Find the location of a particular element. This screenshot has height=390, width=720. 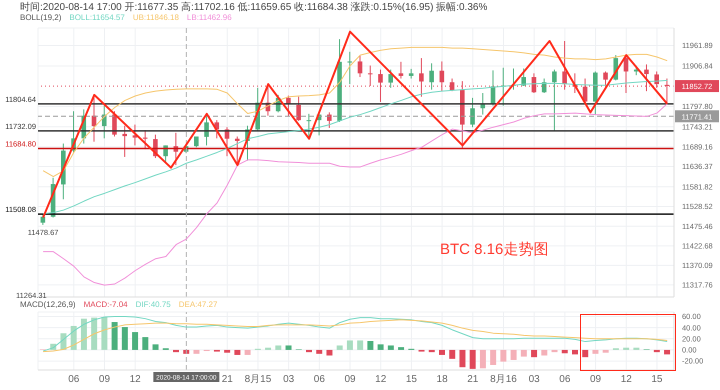

x-tick-label: 8月16 is located at coordinates (504, 379).